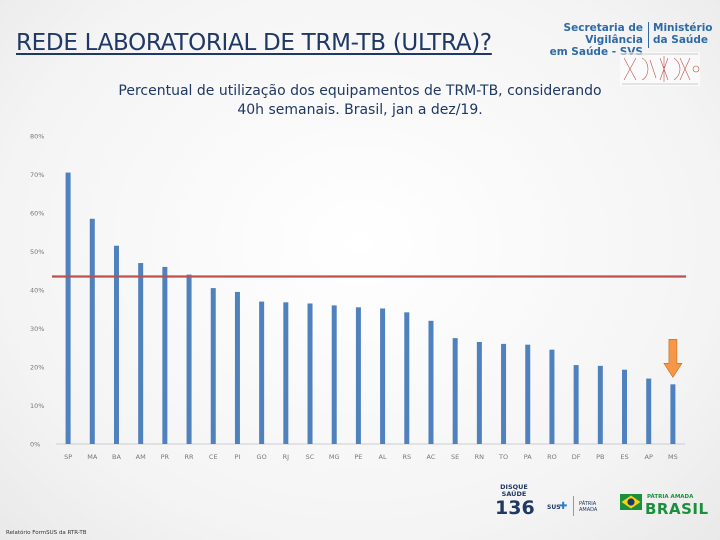  Describe the element at coordinates (35, 445) in the screenshot. I see `y-tick-label: 0%` at that location.